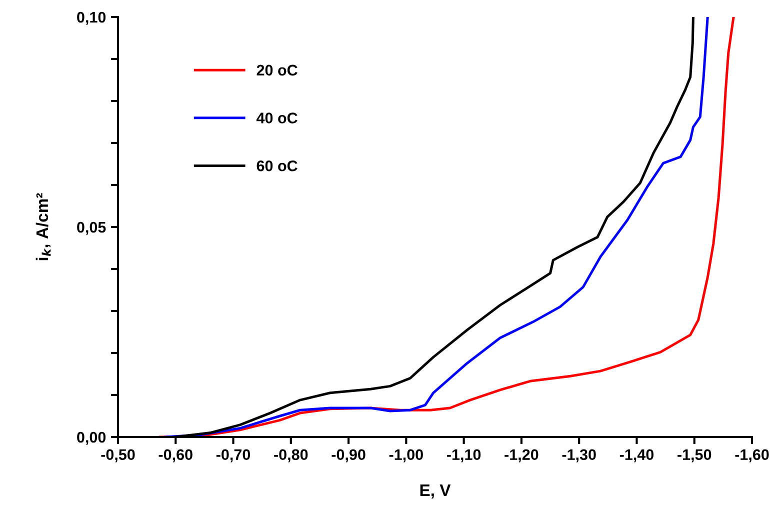 The width and height of the screenshot is (770, 523). I want to click on legend-label: 60 oC, so click(277, 166).